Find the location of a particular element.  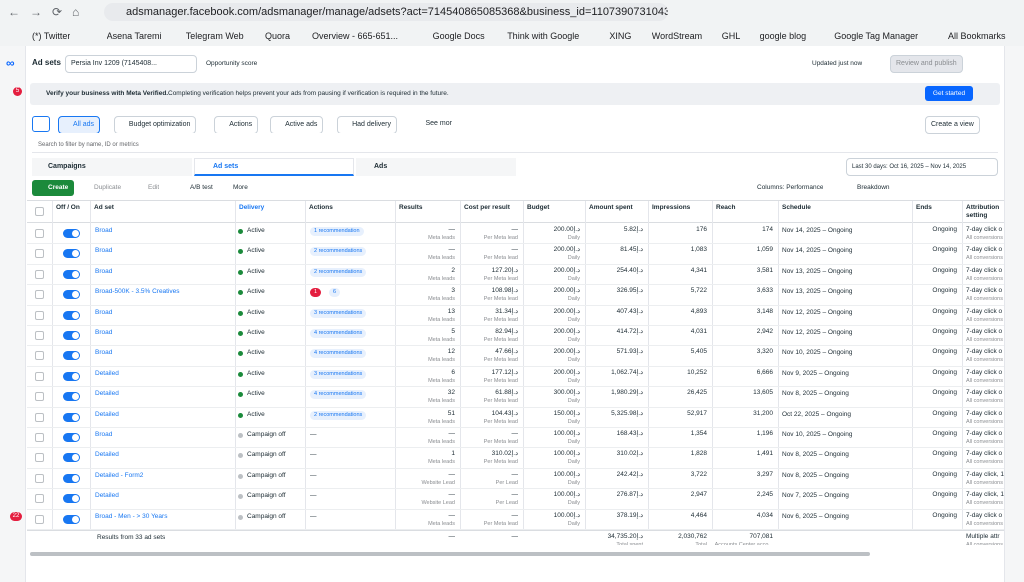

bookmark: google blog is located at coordinates (783, 36).